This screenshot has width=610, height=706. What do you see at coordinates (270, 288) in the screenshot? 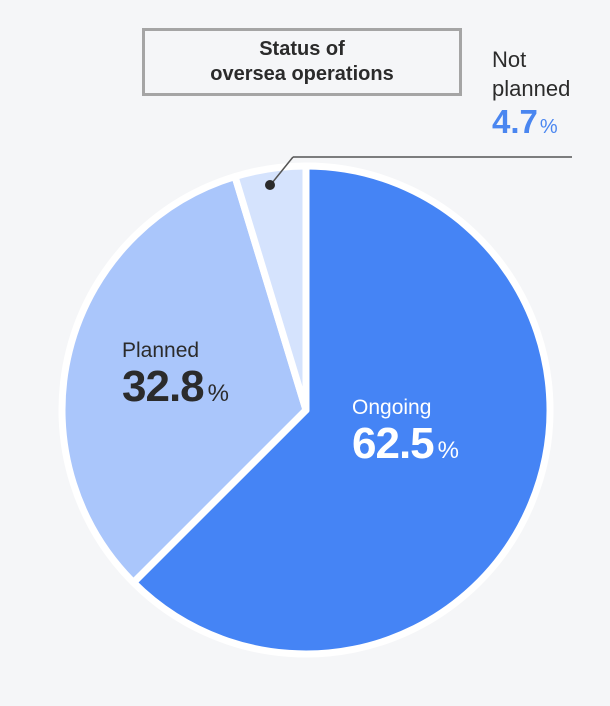
I see `pie-slice-not-planned` at bounding box center [270, 288].